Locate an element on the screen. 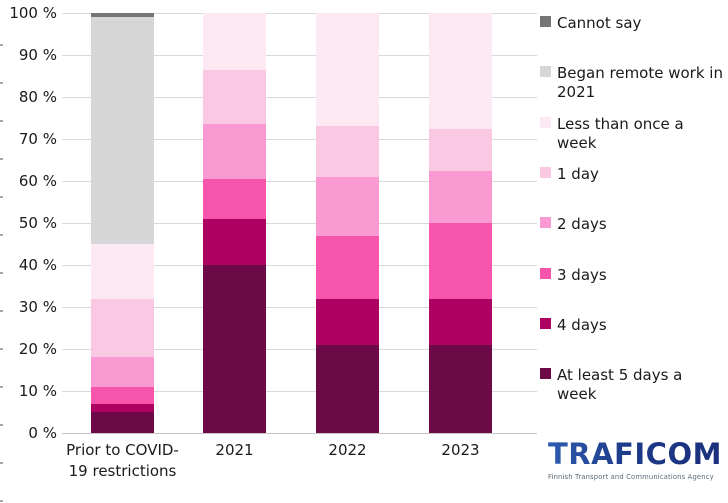 The image size is (728, 503). legend-item: 3 days is located at coordinates (634, 275).